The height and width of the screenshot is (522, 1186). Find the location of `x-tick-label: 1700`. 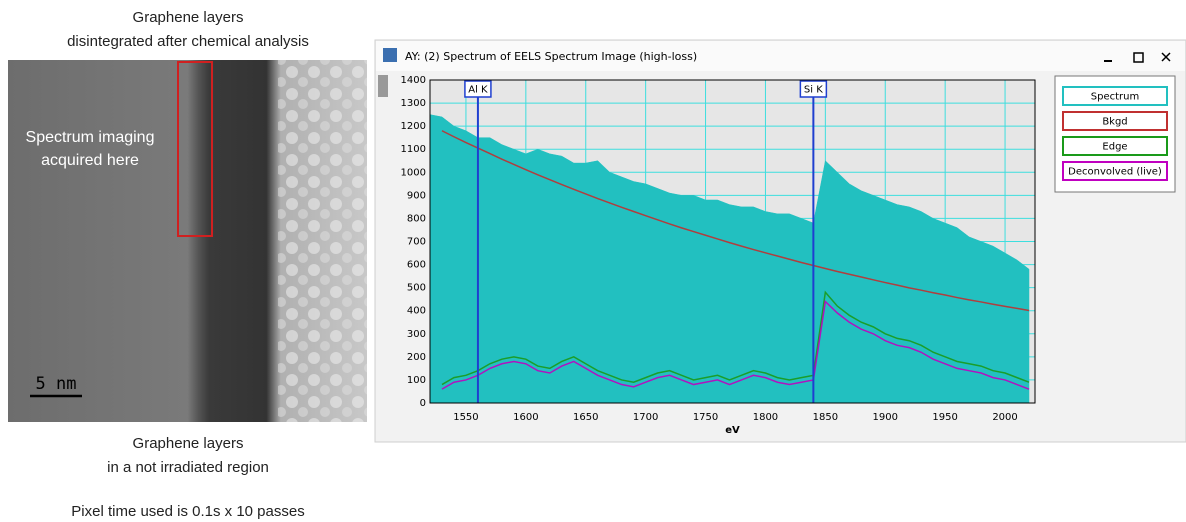

x-tick-label: 1700 is located at coordinates (645, 417).